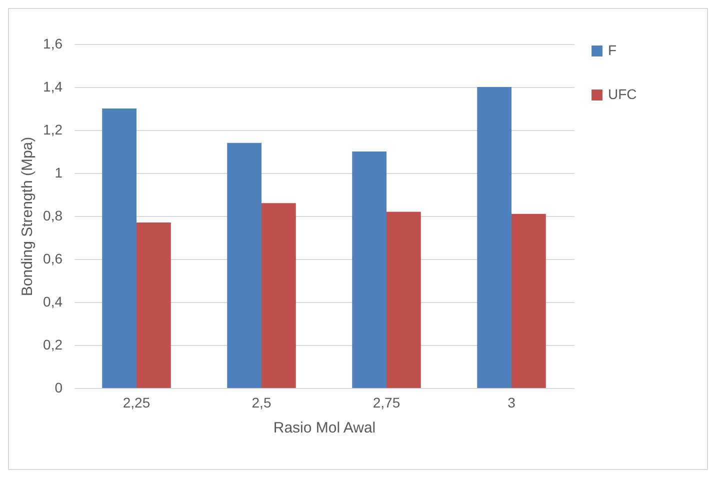 The image size is (718, 480). I want to click on y-tick-label: 1,4, so click(53, 86).